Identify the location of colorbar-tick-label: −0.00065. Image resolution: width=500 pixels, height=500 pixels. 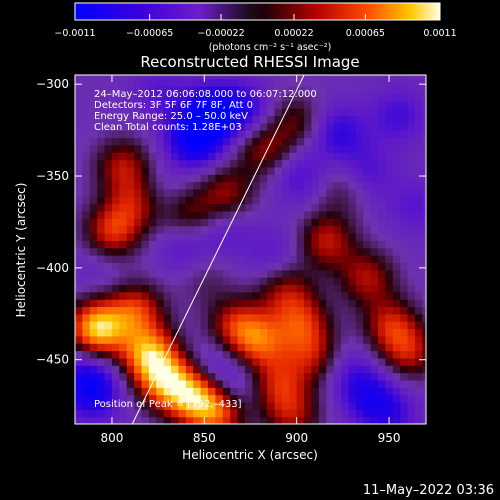
(149, 33).